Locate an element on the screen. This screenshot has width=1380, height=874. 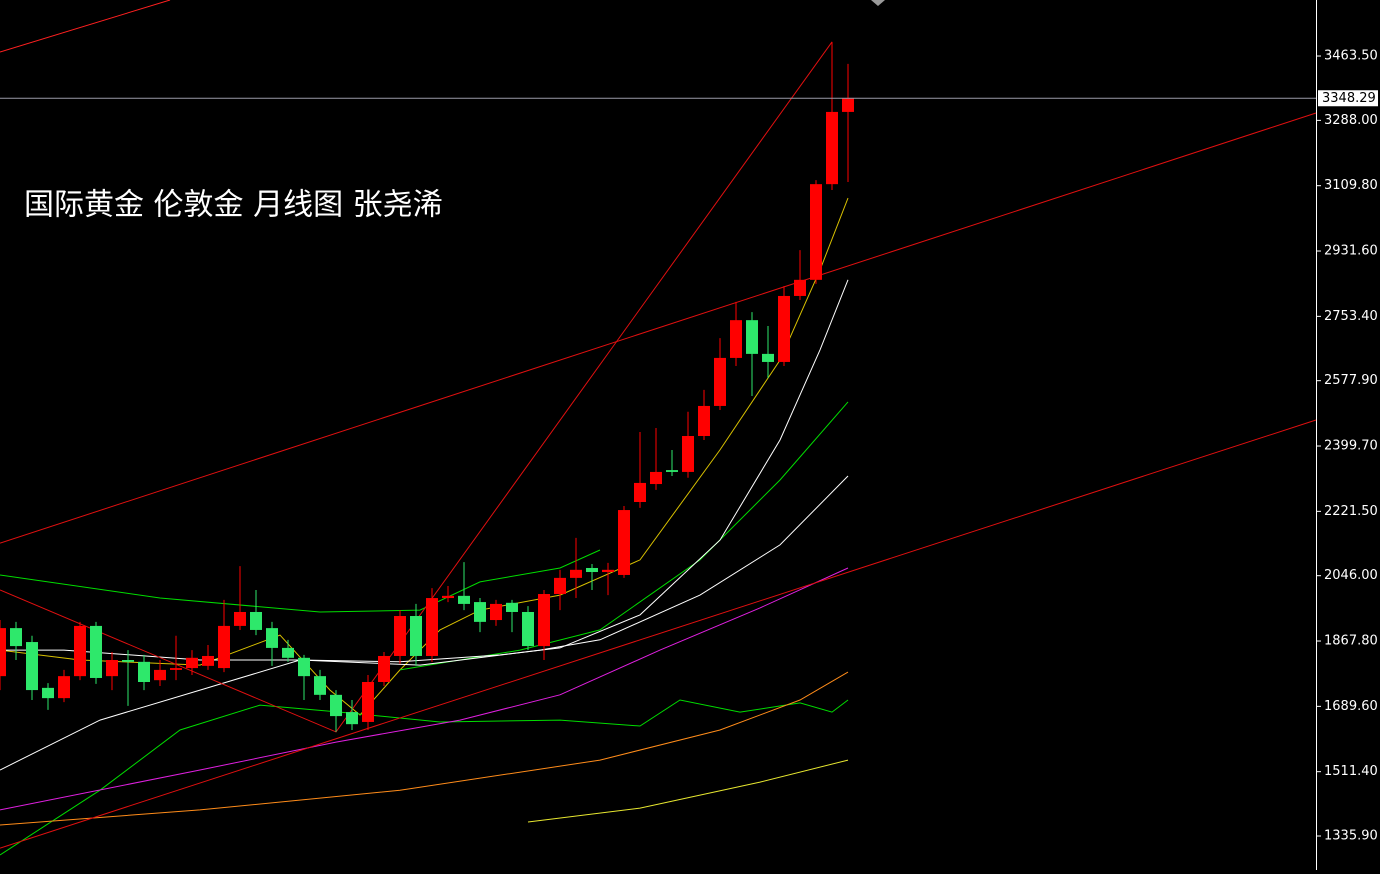
y-tick-label: 1511.40 is located at coordinates (1351, 771).